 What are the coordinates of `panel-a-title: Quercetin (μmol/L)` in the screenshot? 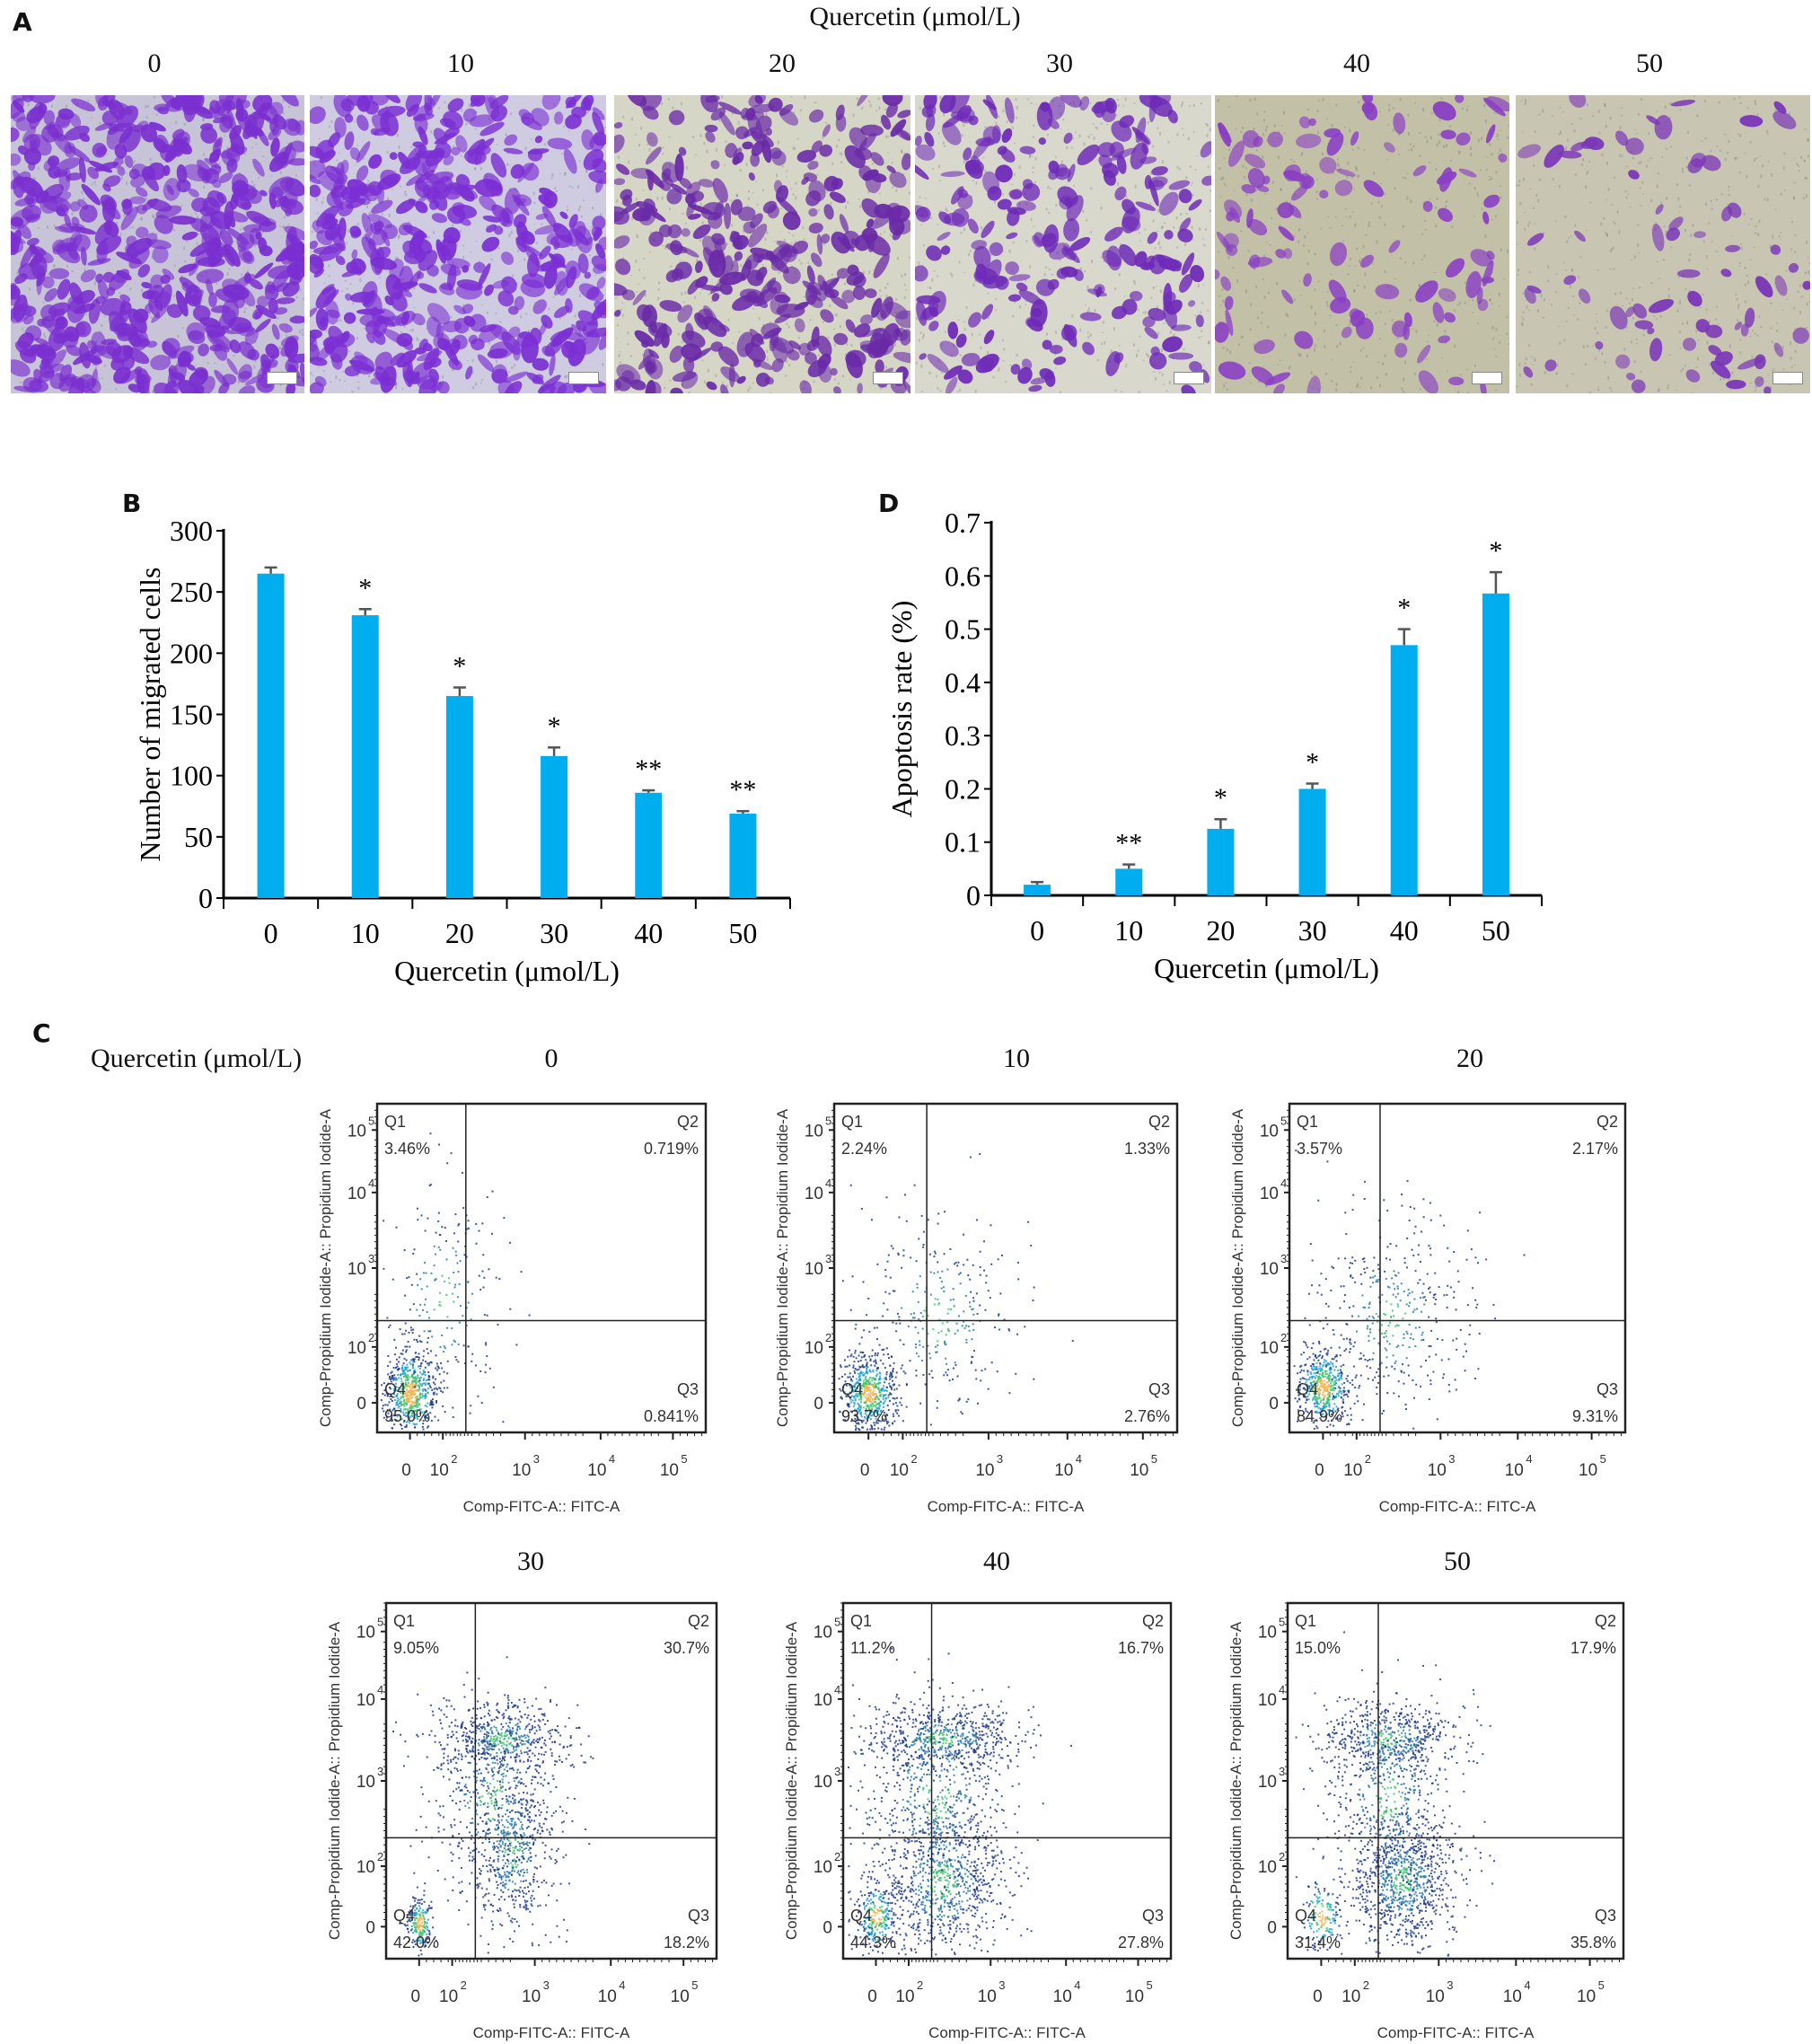 It's located at (914, 17).